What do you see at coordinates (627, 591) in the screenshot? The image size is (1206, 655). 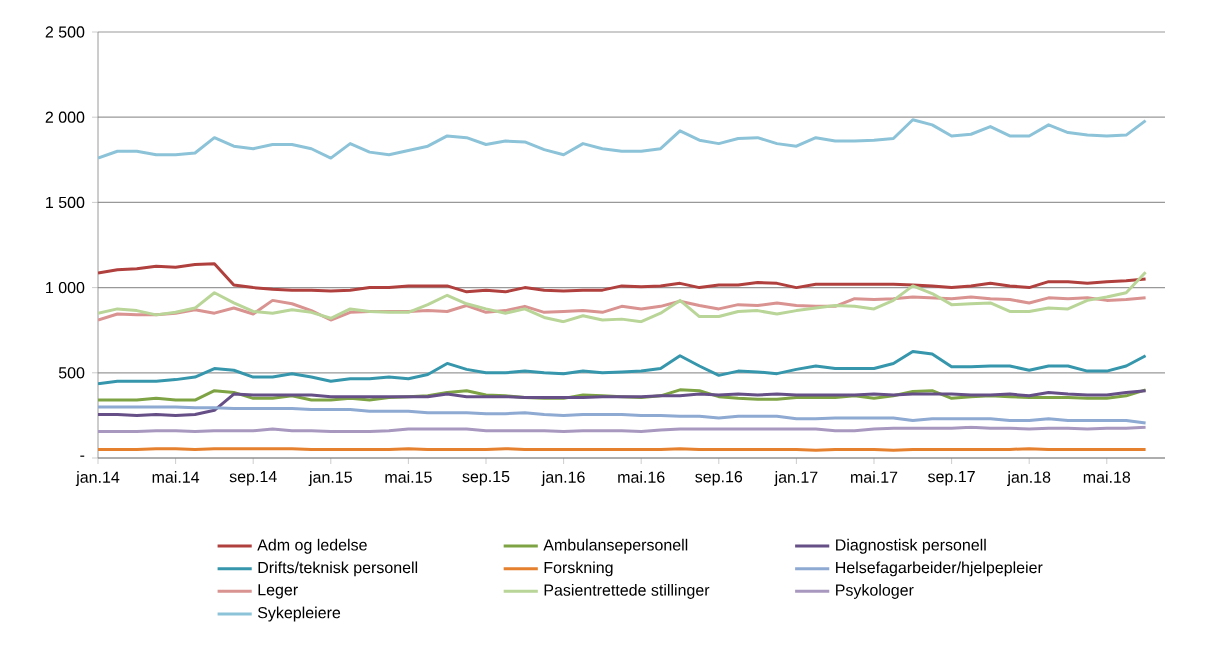 I see `legend-label: Pasientrettede stillinger` at bounding box center [627, 591].